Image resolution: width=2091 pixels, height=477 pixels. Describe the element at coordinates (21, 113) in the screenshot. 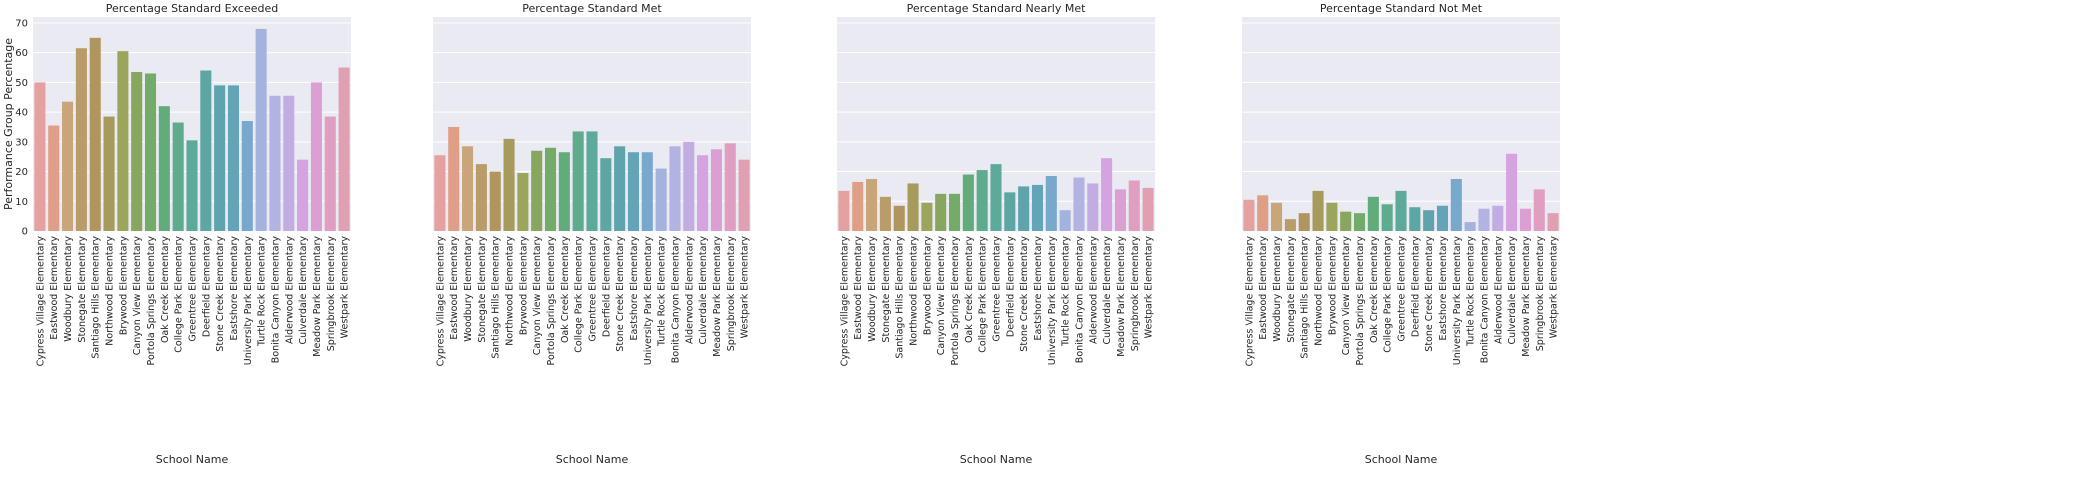

I see `y-tick-label: 40` at that location.